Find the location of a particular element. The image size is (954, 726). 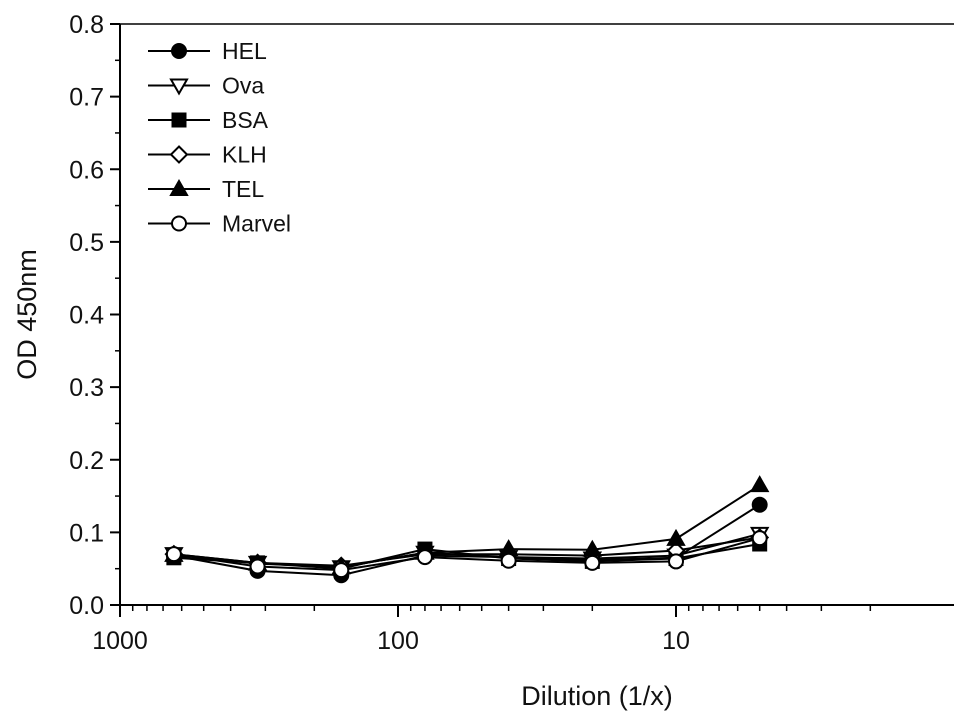

legend-label-marvel: Marvel is located at coordinates (256, 224).